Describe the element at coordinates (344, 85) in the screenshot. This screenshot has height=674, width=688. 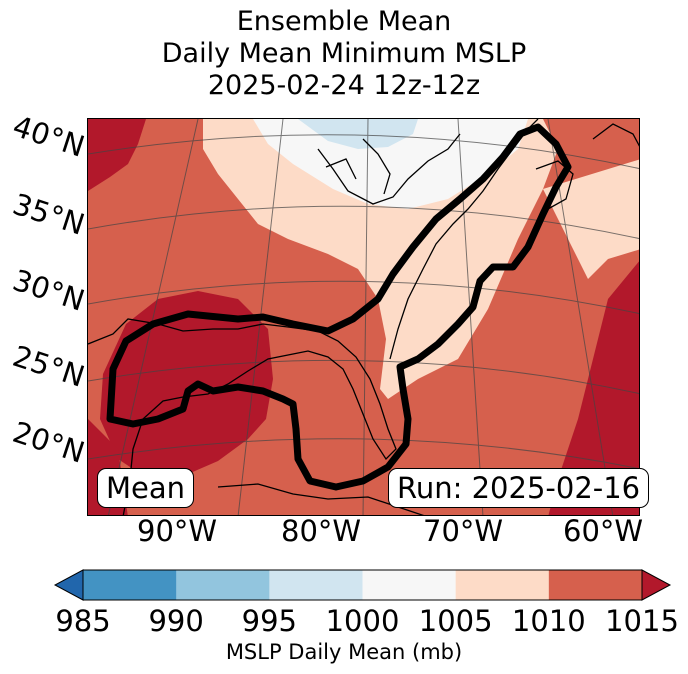
I see `title-line-3: 2025-02-24 12z-12z` at that location.